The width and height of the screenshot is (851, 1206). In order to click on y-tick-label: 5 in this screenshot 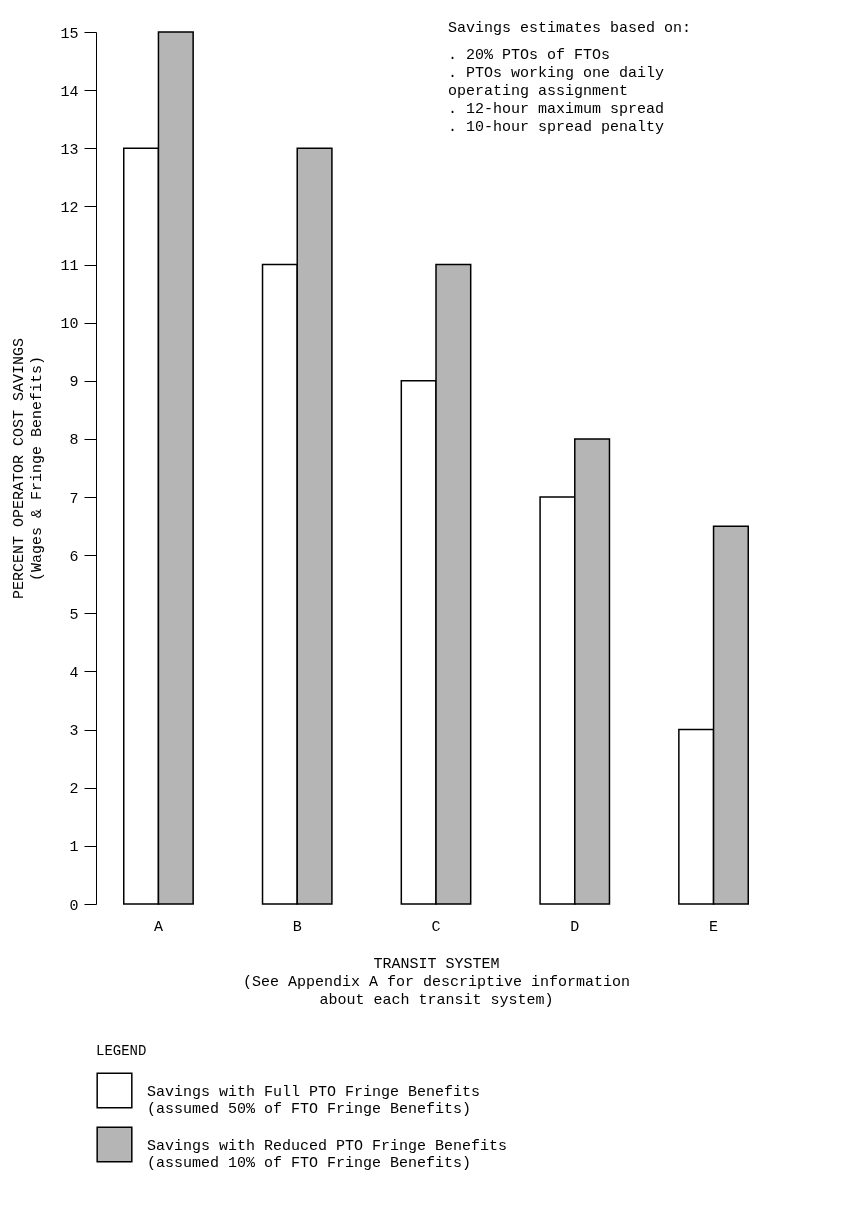, I will do `click(74, 615)`.